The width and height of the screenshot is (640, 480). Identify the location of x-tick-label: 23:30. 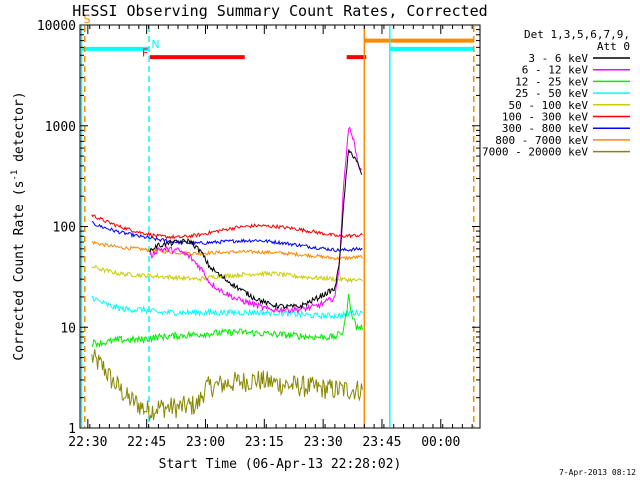
(323, 442).